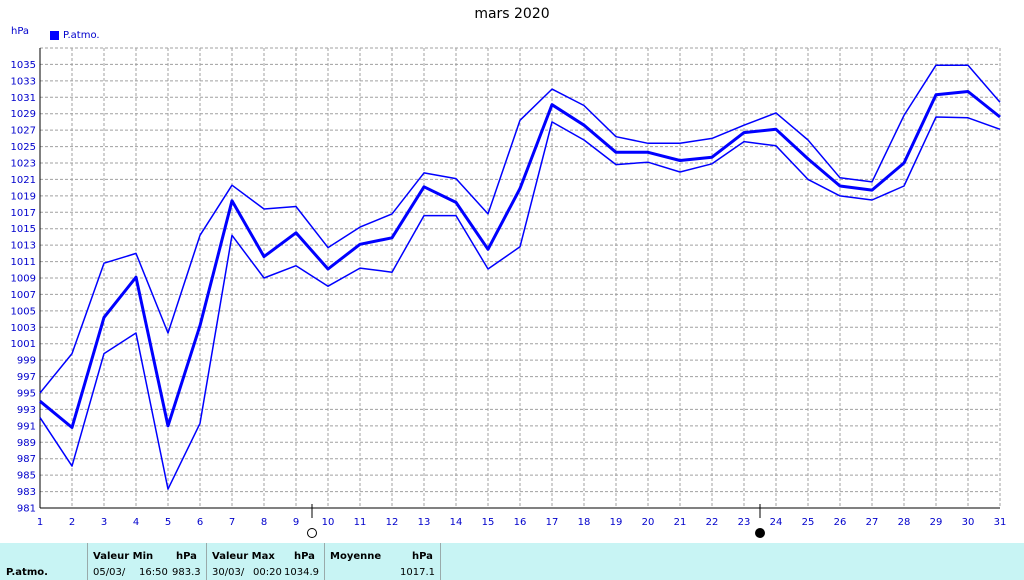 Image resolution: width=1024 pixels, height=580 pixels. Describe the element at coordinates (109, 572) in the screenshot. I see `min-date: 05/03/` at that location.